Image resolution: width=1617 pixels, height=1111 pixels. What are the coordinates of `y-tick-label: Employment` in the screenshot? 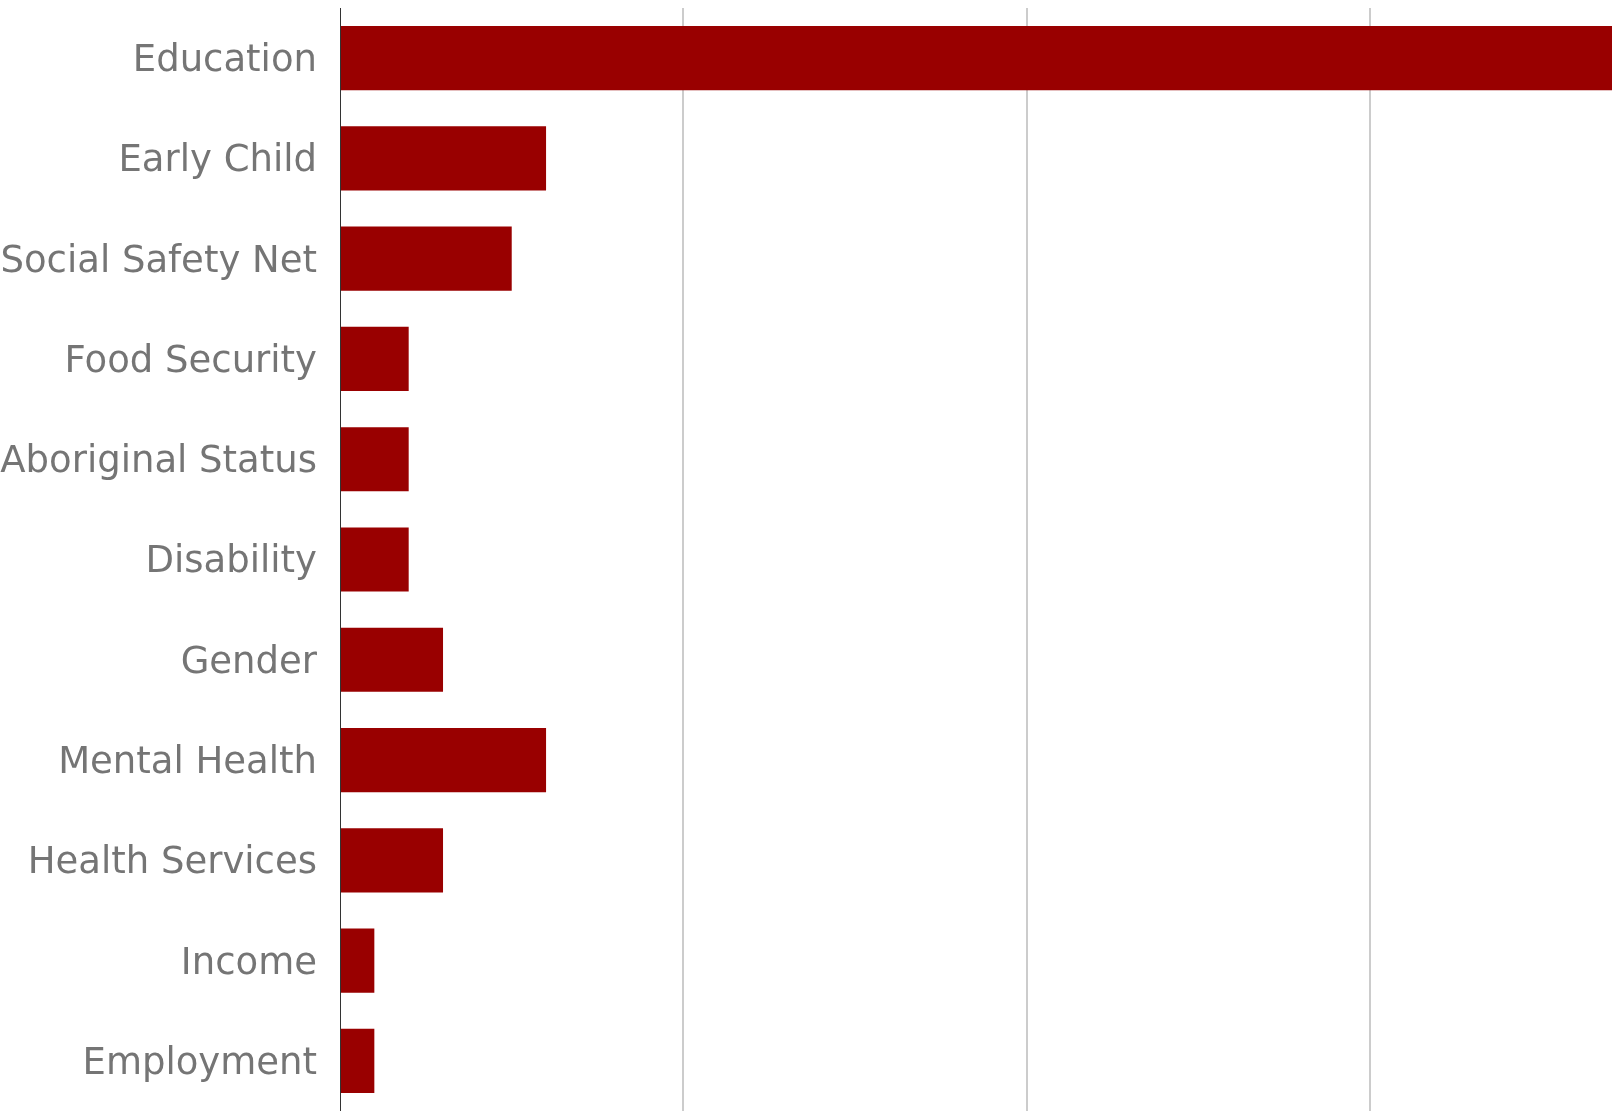 It's located at (199, 1061).